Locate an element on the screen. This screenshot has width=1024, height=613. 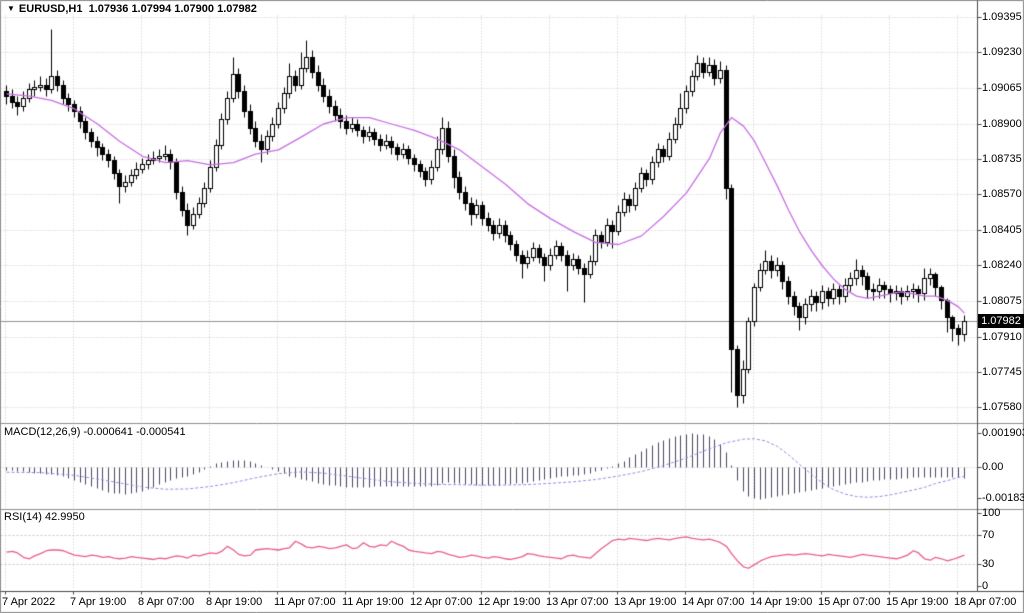
time-axis-label: 7 Apr 19:00 is located at coordinates (98, 602).